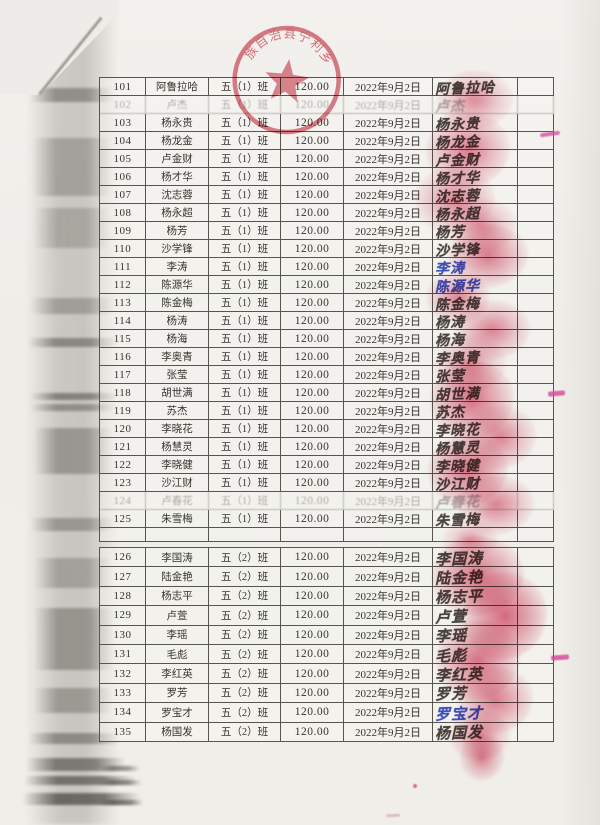 This screenshot has height=825, width=600. What do you see at coordinates (123, 693) in the screenshot?
I see `cell-number: 133` at bounding box center [123, 693].